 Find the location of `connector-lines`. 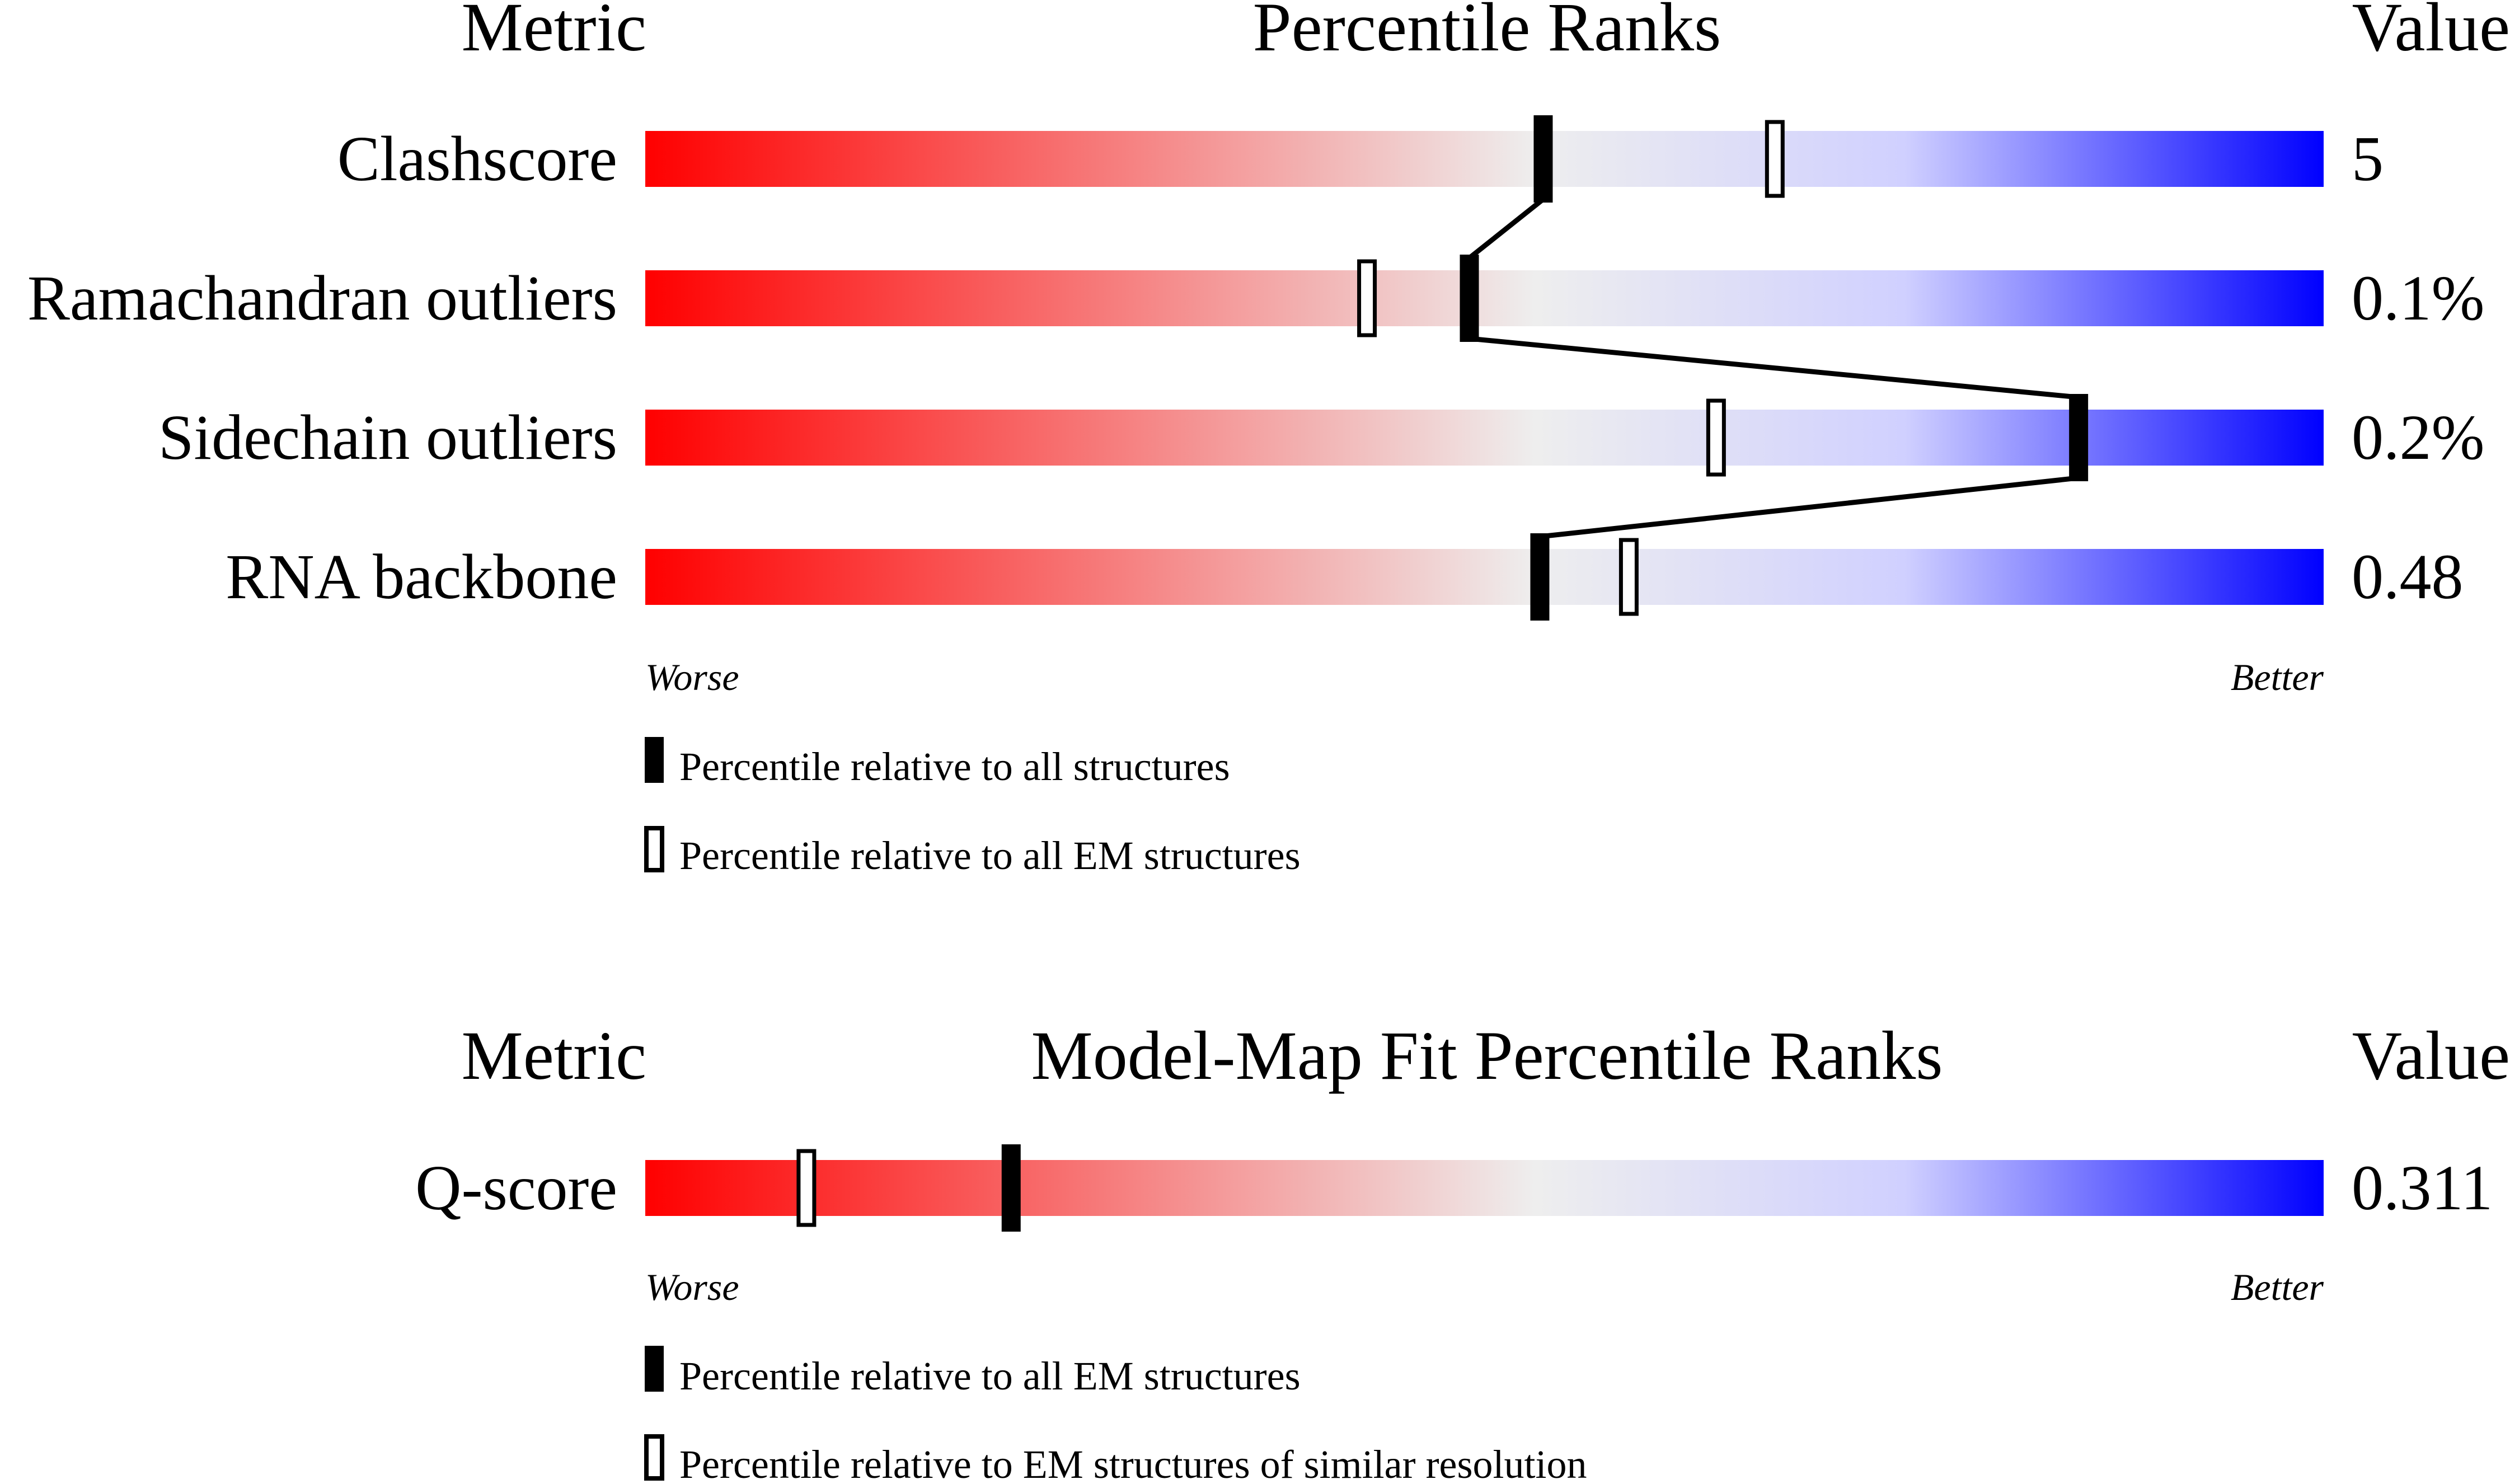

connector-lines is located at coordinates (1773, 368).